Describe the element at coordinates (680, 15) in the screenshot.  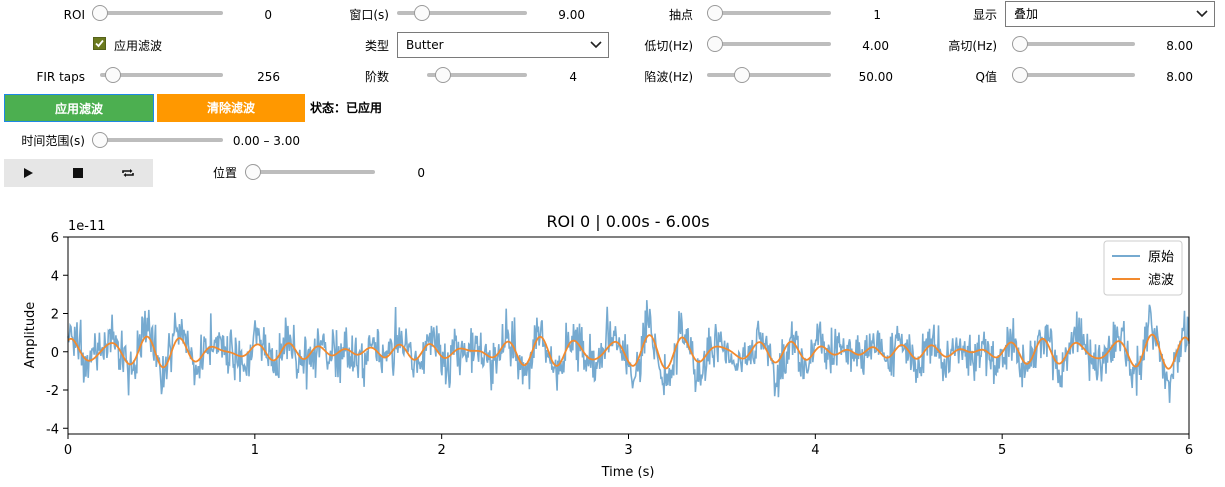
I see `decimate-label: 抽点` at that location.